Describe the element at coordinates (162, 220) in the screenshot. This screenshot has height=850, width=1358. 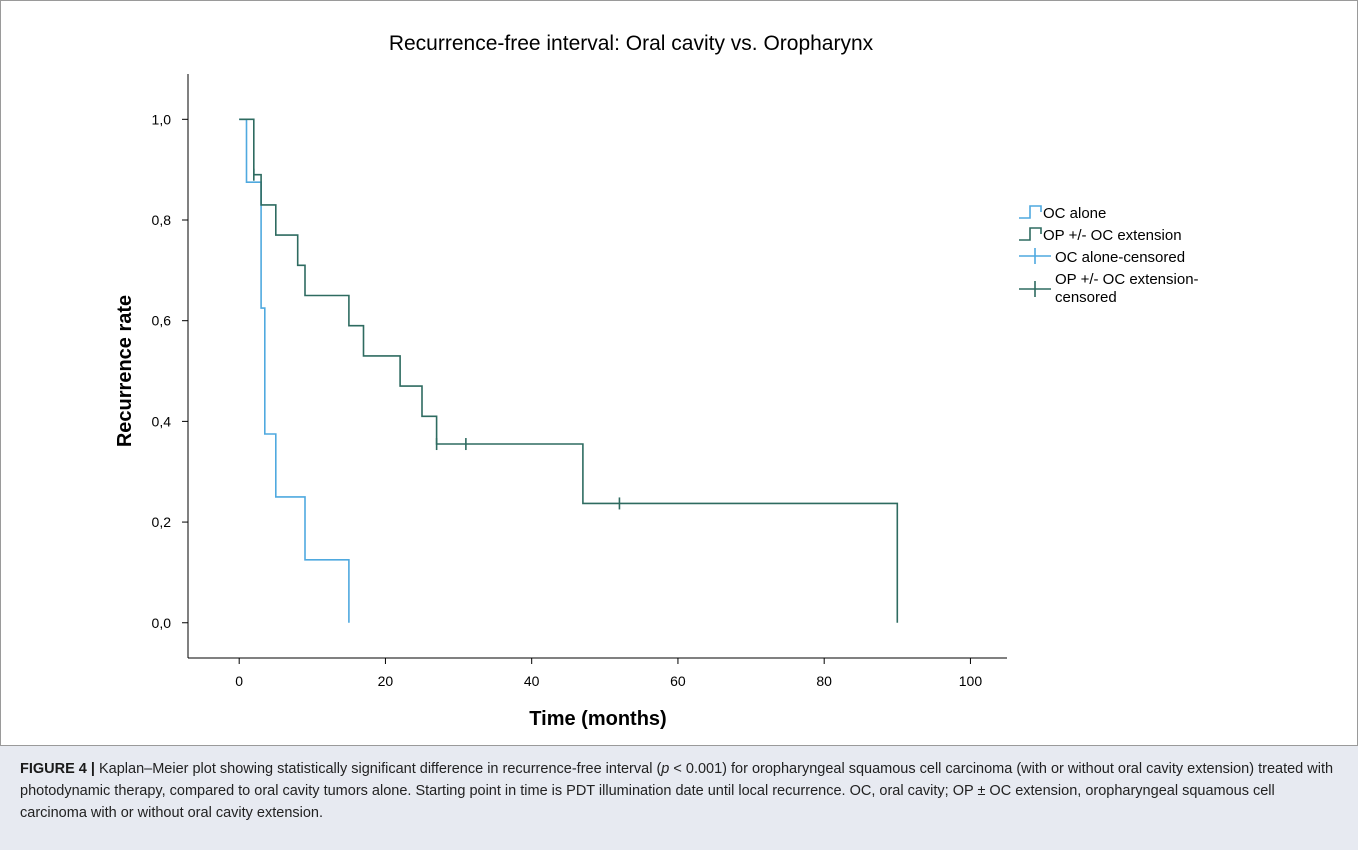
I see `y-tick-label: 0,8` at that location.